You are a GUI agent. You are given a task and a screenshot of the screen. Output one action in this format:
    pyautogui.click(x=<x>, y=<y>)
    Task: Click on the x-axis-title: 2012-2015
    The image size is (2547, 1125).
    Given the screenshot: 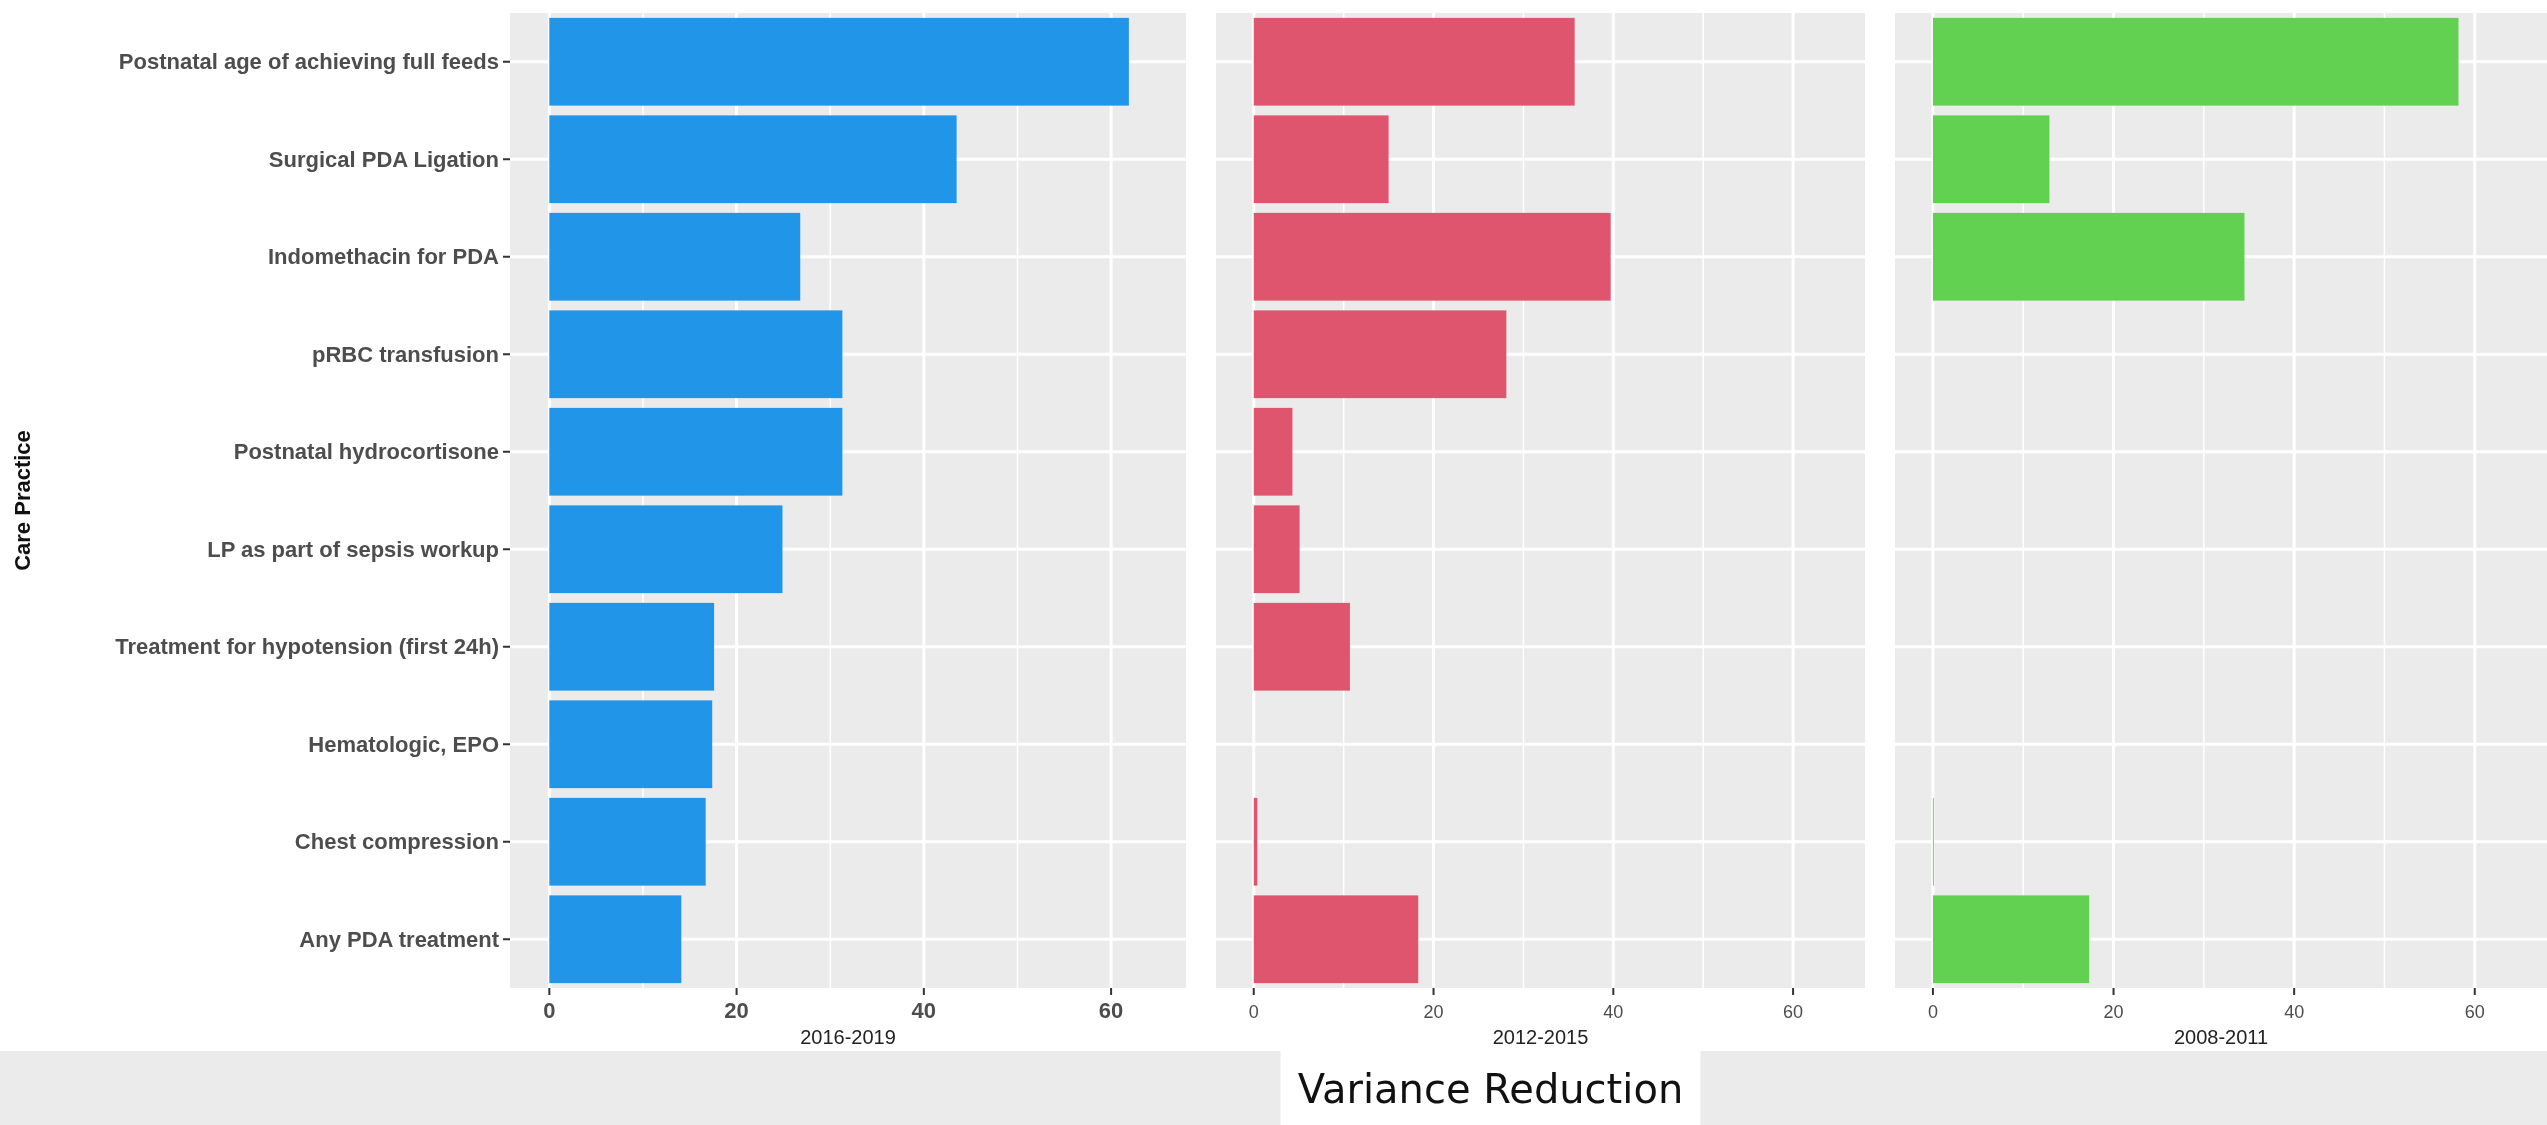 What is the action you would take?
    pyautogui.click(x=1540, y=1037)
    